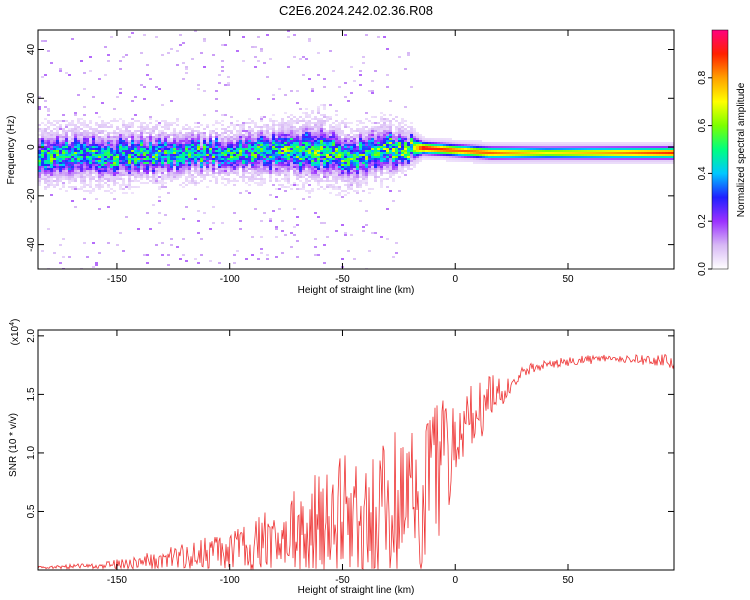 The image size is (750, 600). I want to click on tick-label: 0, so click(31, 147).